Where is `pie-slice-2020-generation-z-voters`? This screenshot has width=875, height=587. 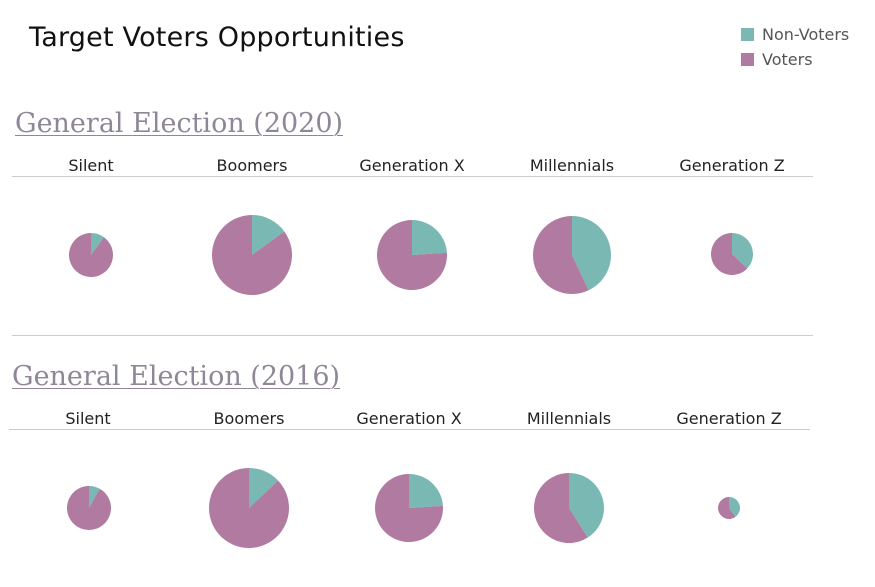
pie-slice-2020-generation-z-voters is located at coordinates (729, 254).